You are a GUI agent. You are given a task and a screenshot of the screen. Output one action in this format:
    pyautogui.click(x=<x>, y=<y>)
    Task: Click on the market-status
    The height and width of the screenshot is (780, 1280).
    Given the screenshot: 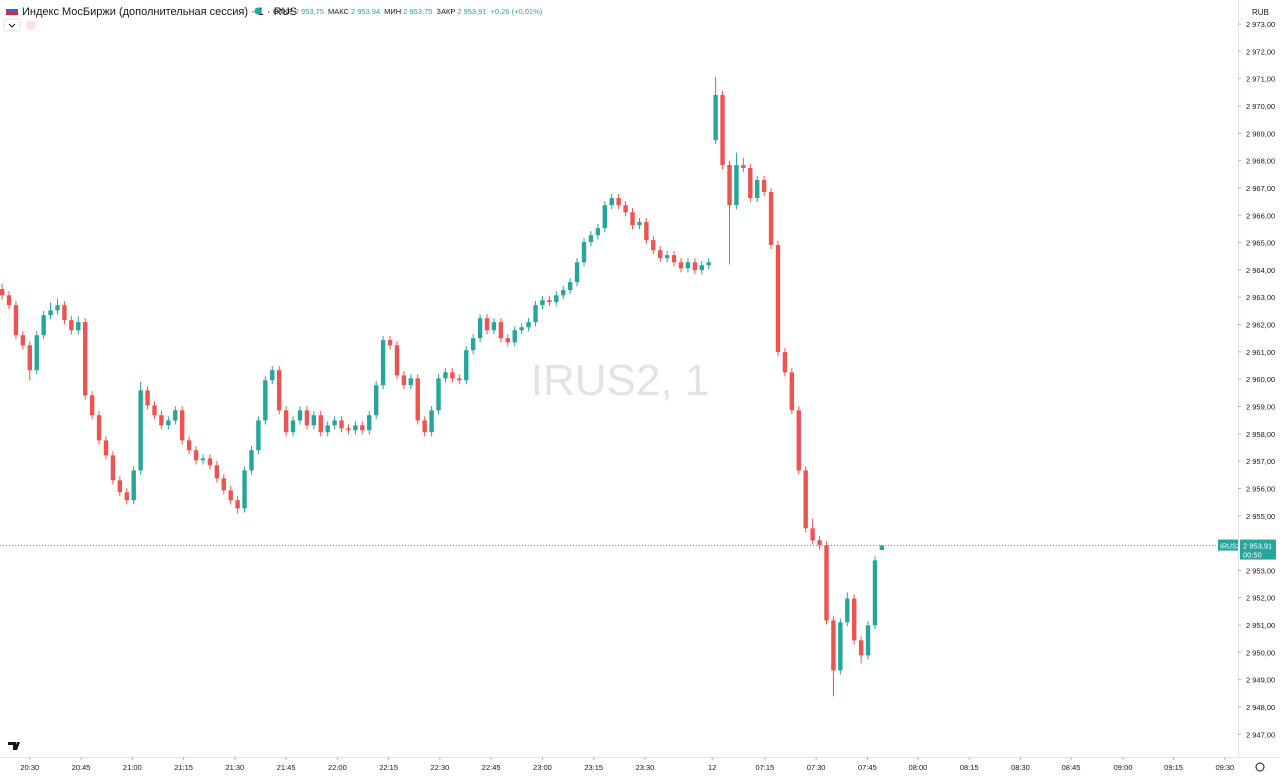 What is the action you would take?
    pyautogui.click(x=258, y=11)
    